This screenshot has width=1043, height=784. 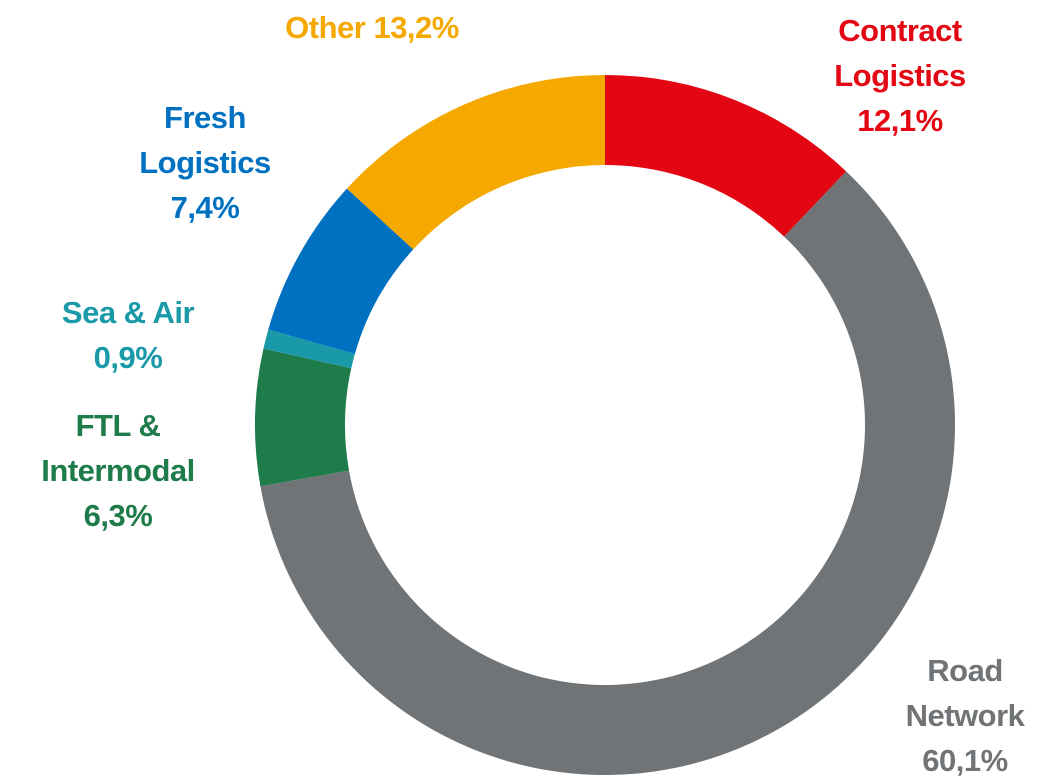 What do you see at coordinates (900, 120) in the screenshot?
I see `value-label: 12,1%` at bounding box center [900, 120].